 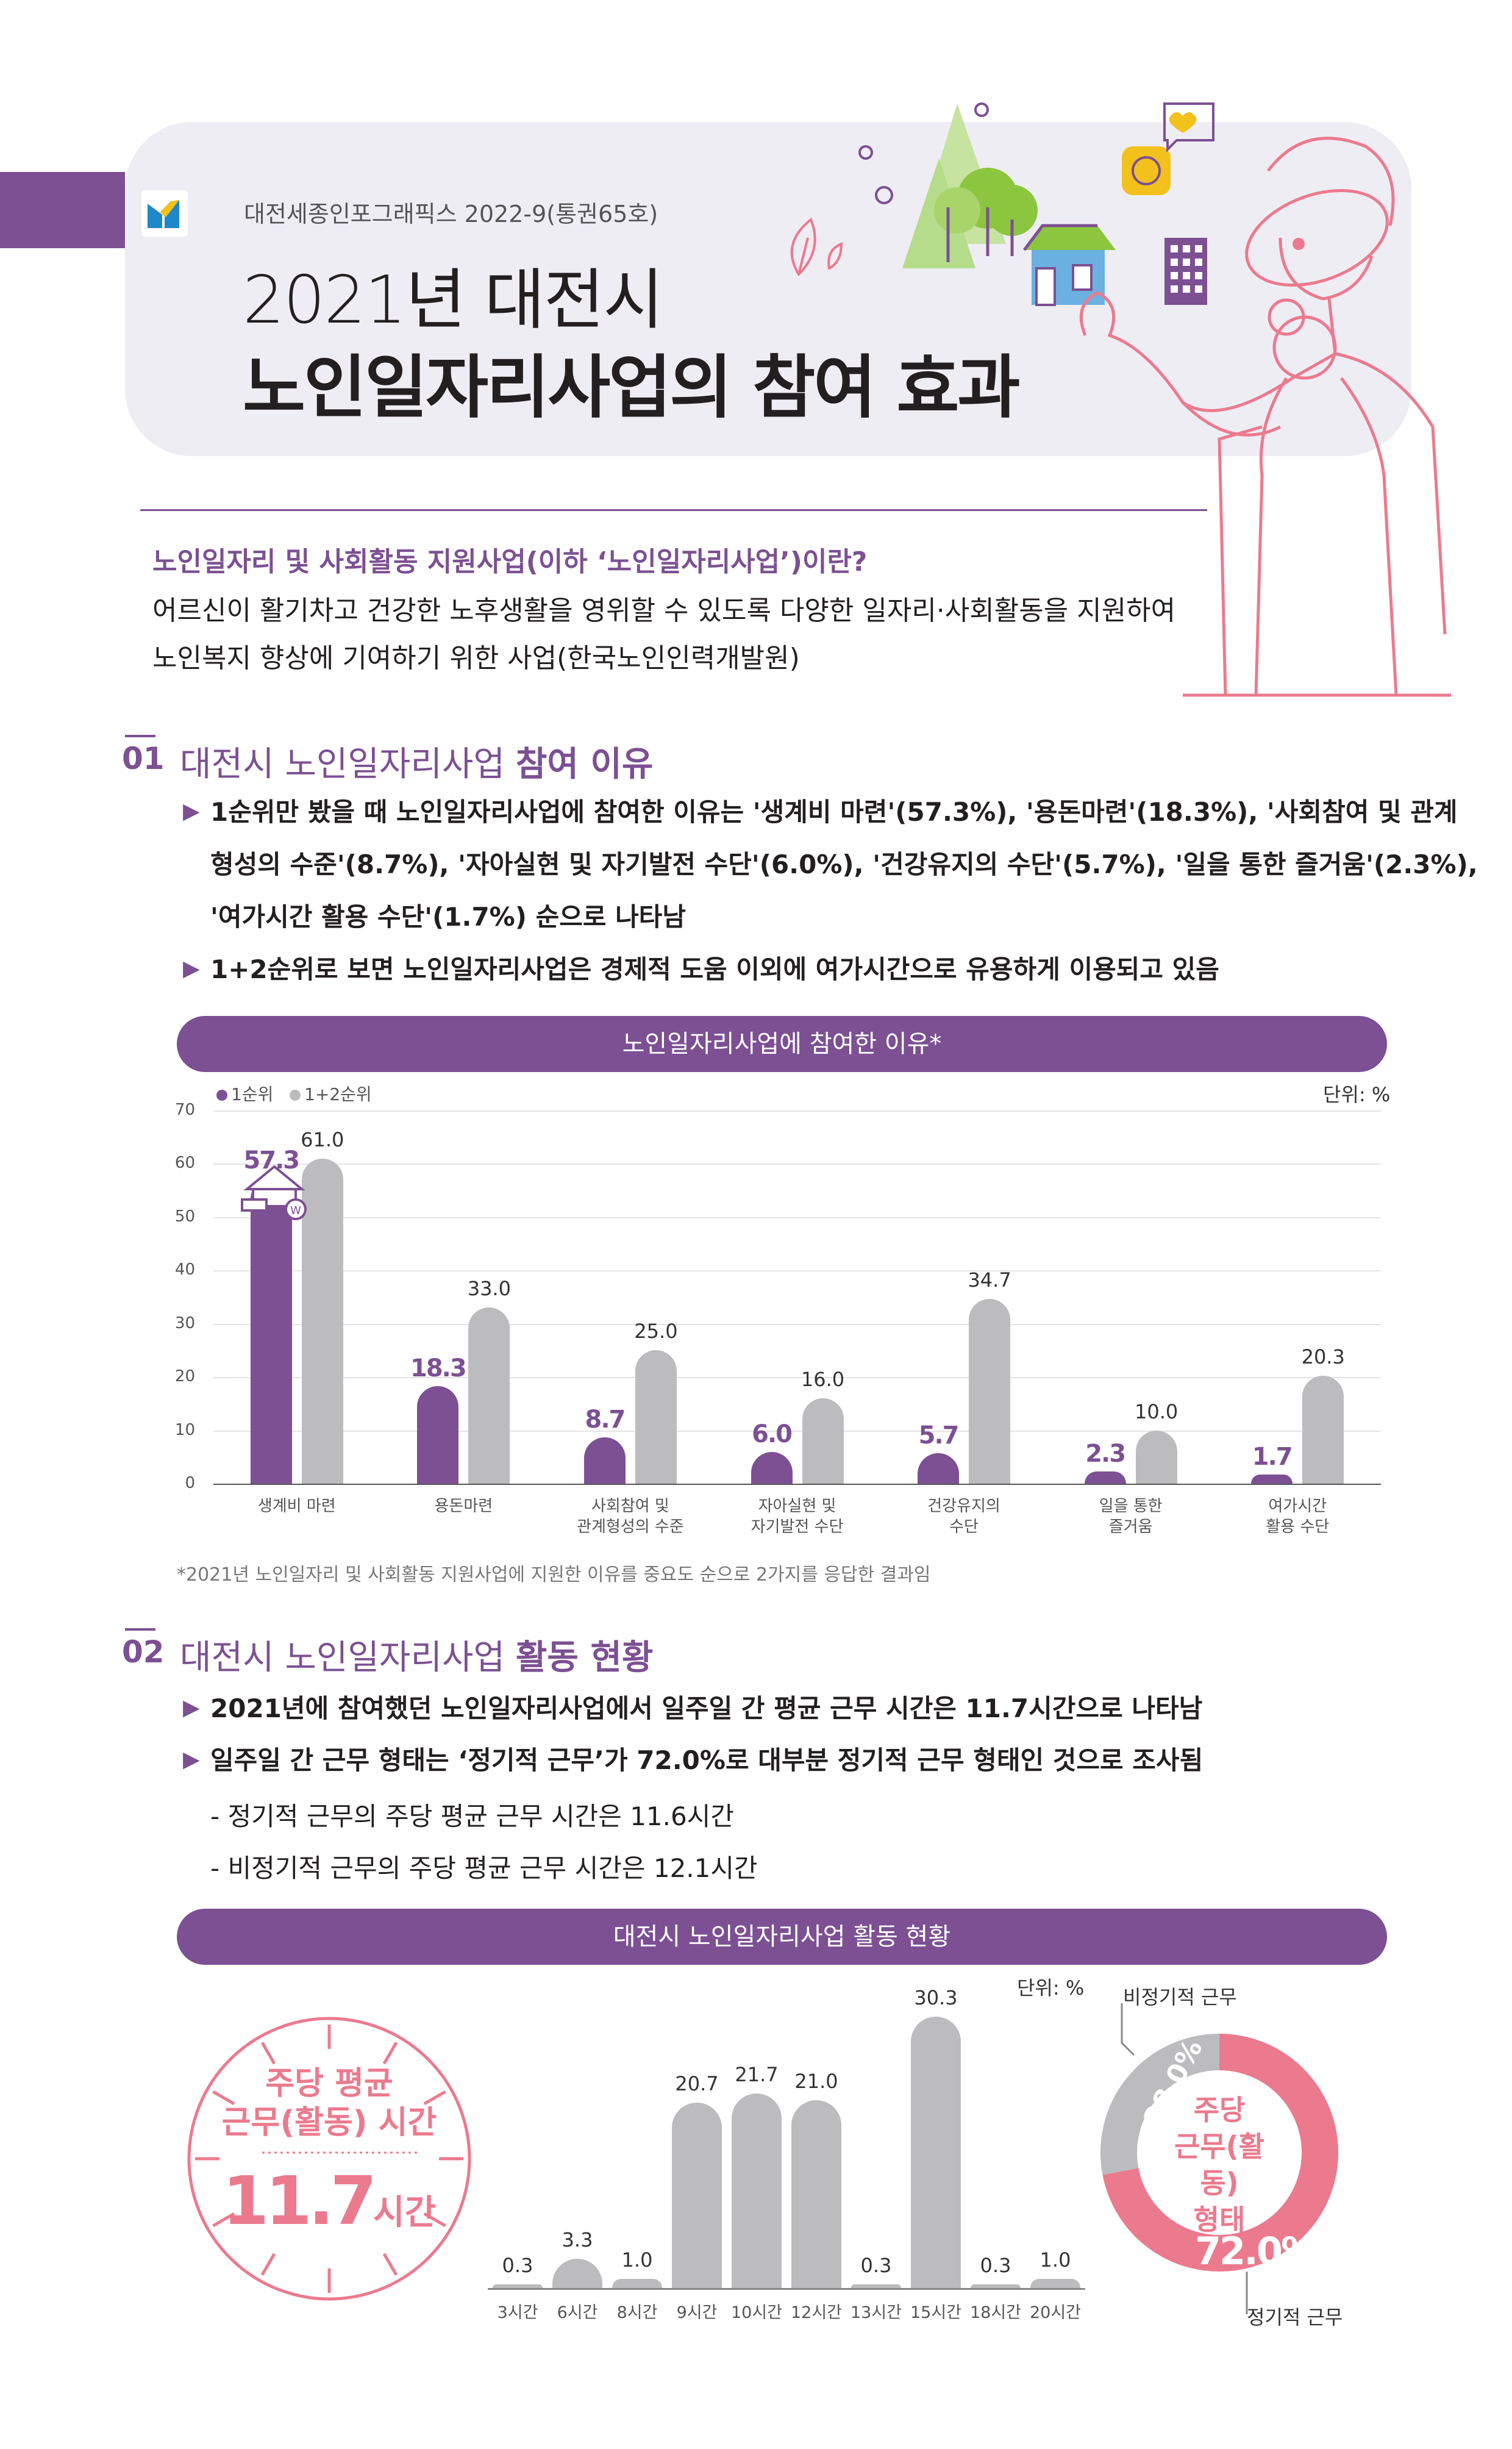 What do you see at coordinates (772, 1434) in the screenshot?
I see `chart1-value-label-rank1: 6.0` at bounding box center [772, 1434].